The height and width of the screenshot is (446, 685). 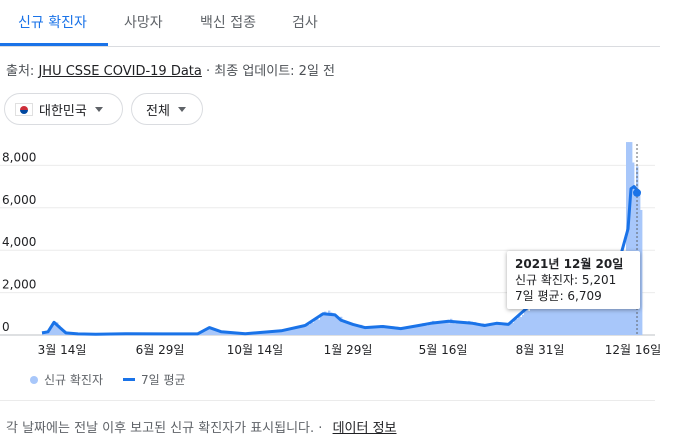 I want to click on tab-tests: 검사, so click(x=305, y=23).